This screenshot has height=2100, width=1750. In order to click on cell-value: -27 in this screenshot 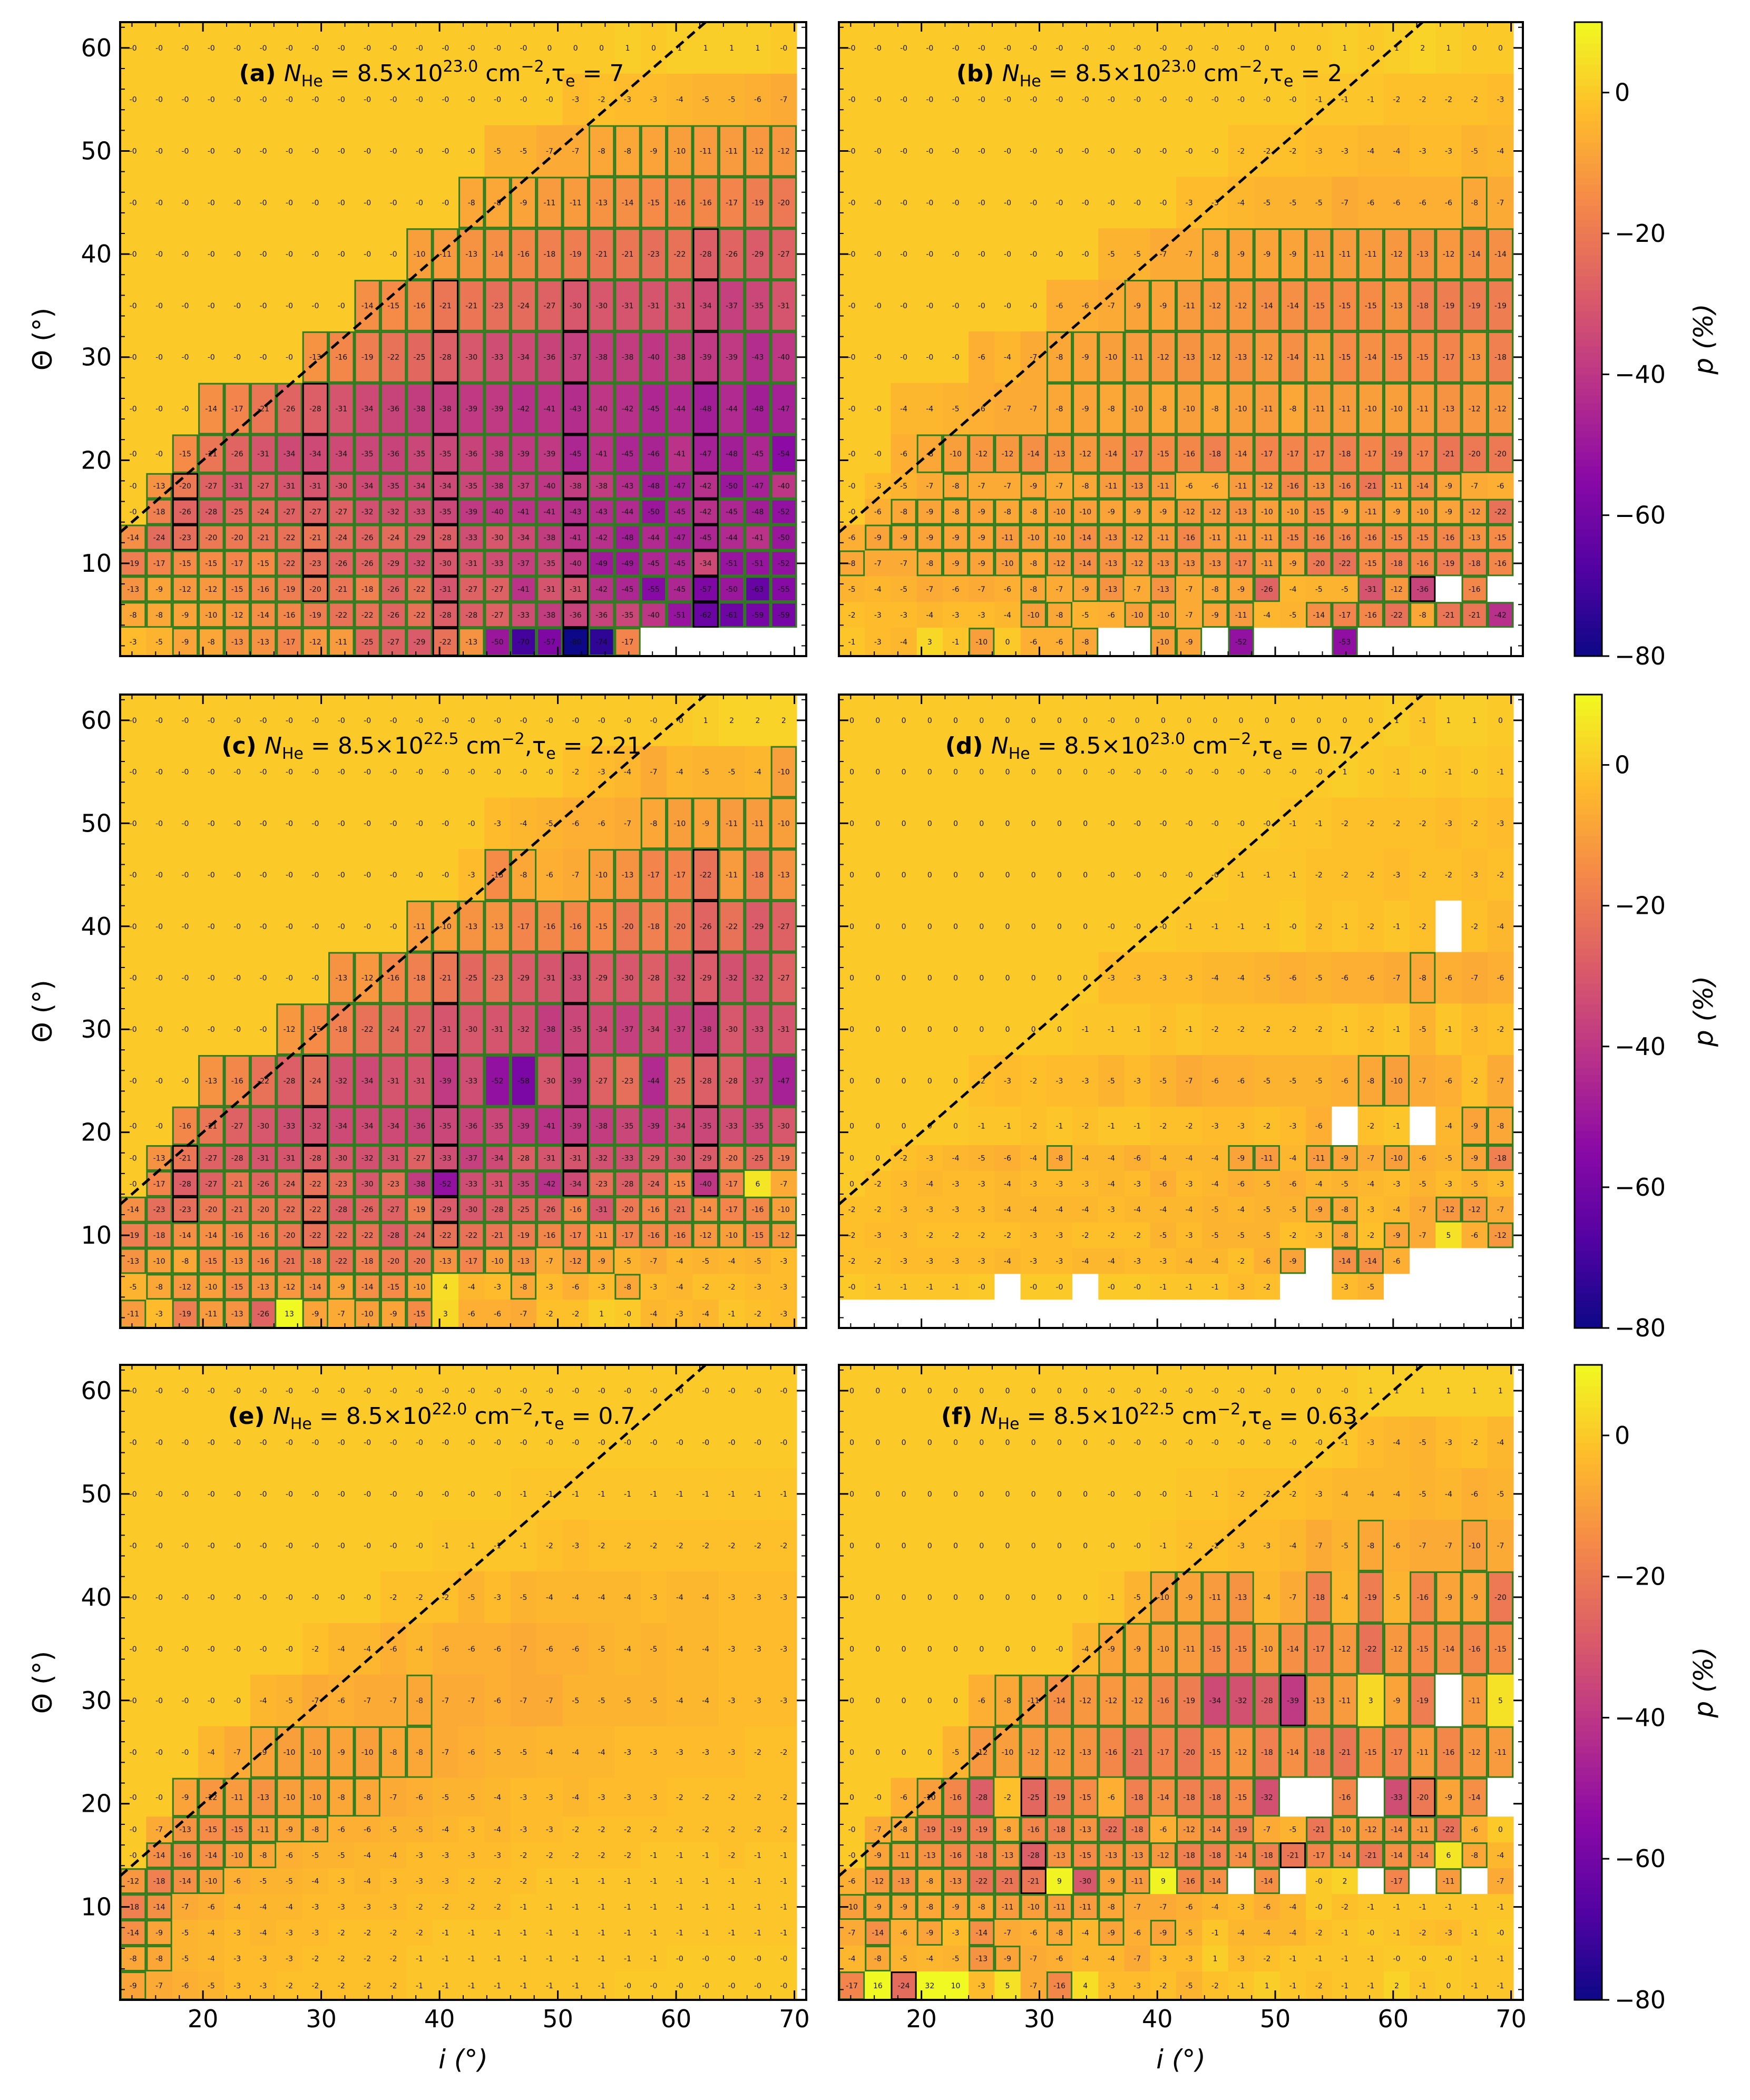, I will do `click(341, 512)`.